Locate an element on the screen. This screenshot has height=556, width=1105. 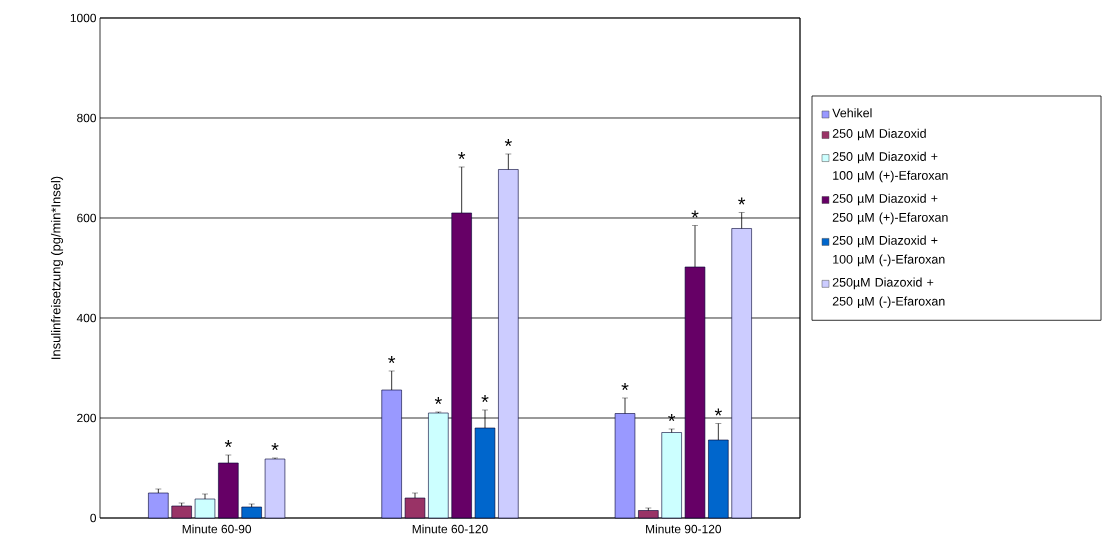
y-tick-label: 600 is located at coordinates (87, 218).